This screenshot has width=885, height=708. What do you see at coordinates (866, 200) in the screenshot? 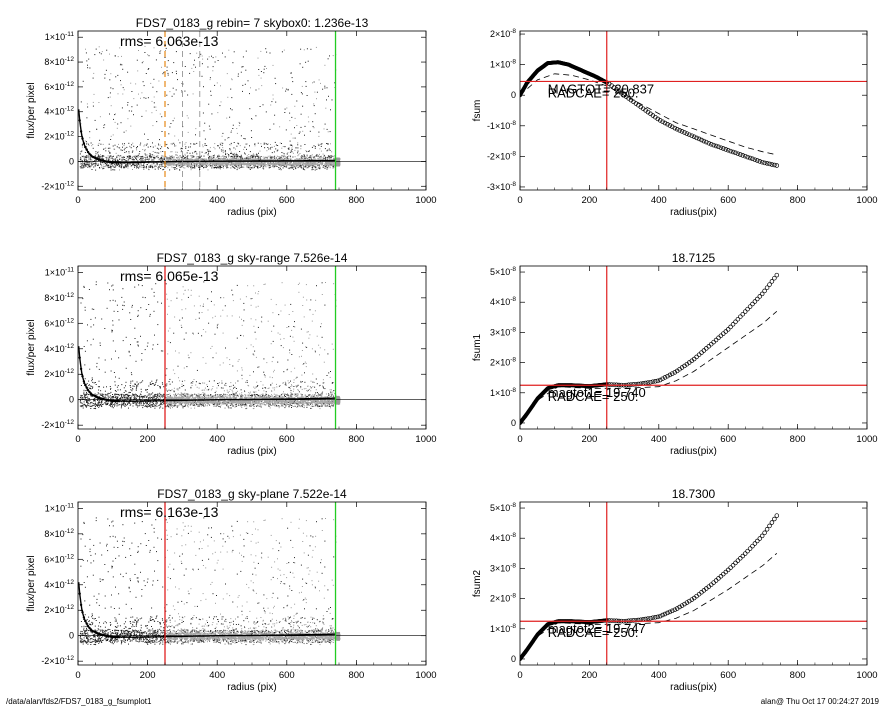
I see `x-tick-label: 1000` at bounding box center [866, 200].